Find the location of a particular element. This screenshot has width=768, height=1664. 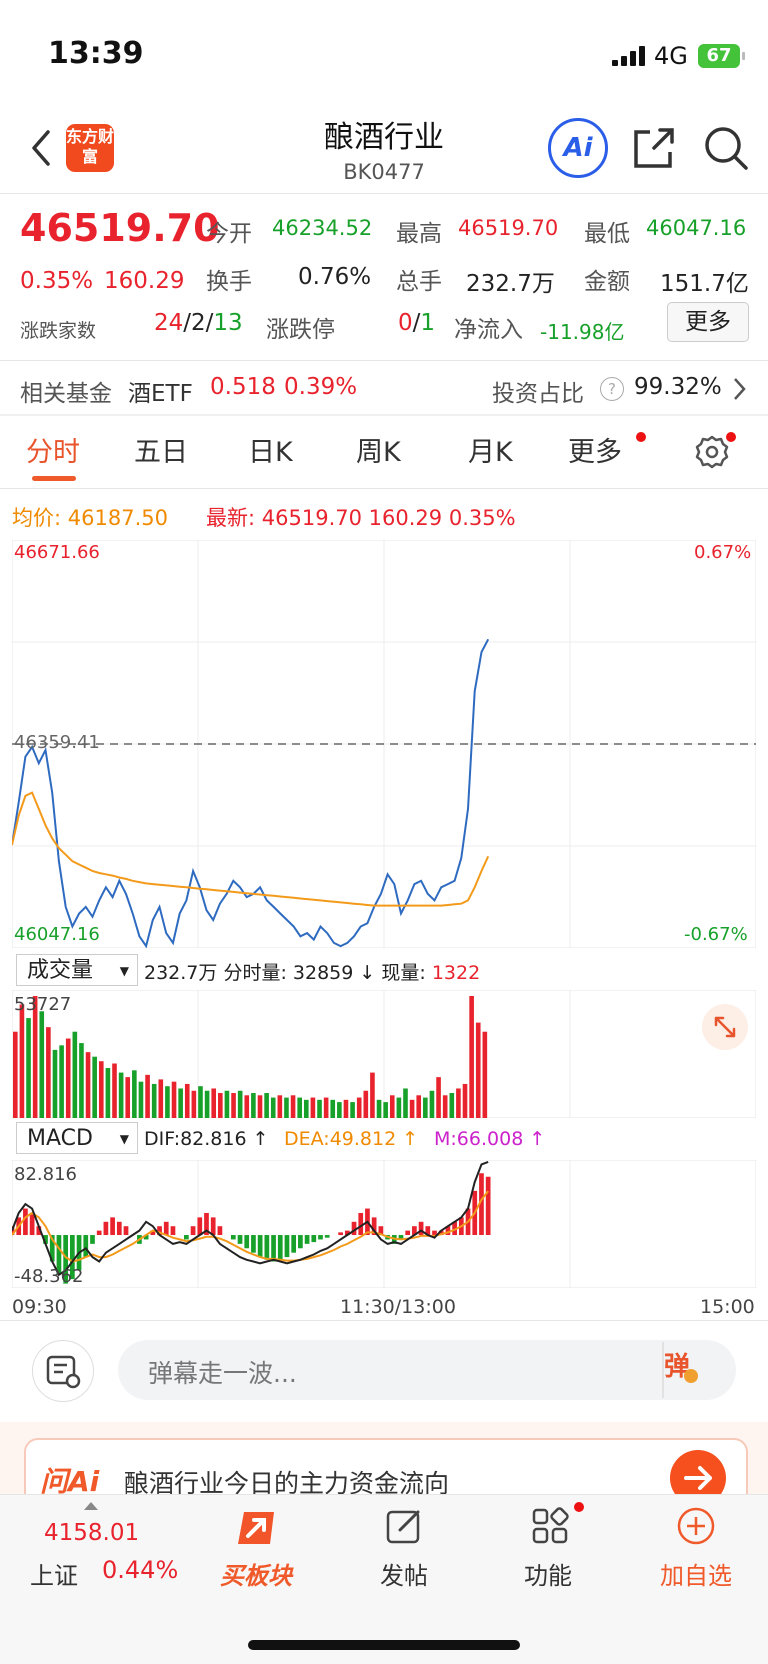

time-end: 15:00 is located at coordinates (727, 1307).